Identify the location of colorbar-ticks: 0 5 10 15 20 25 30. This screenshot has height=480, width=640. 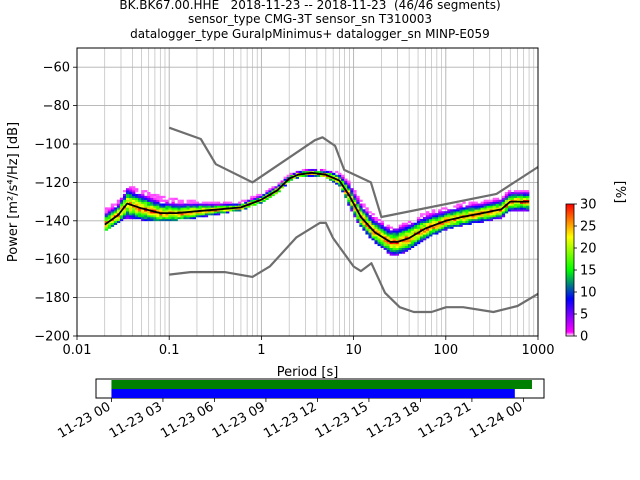
(585, 271).